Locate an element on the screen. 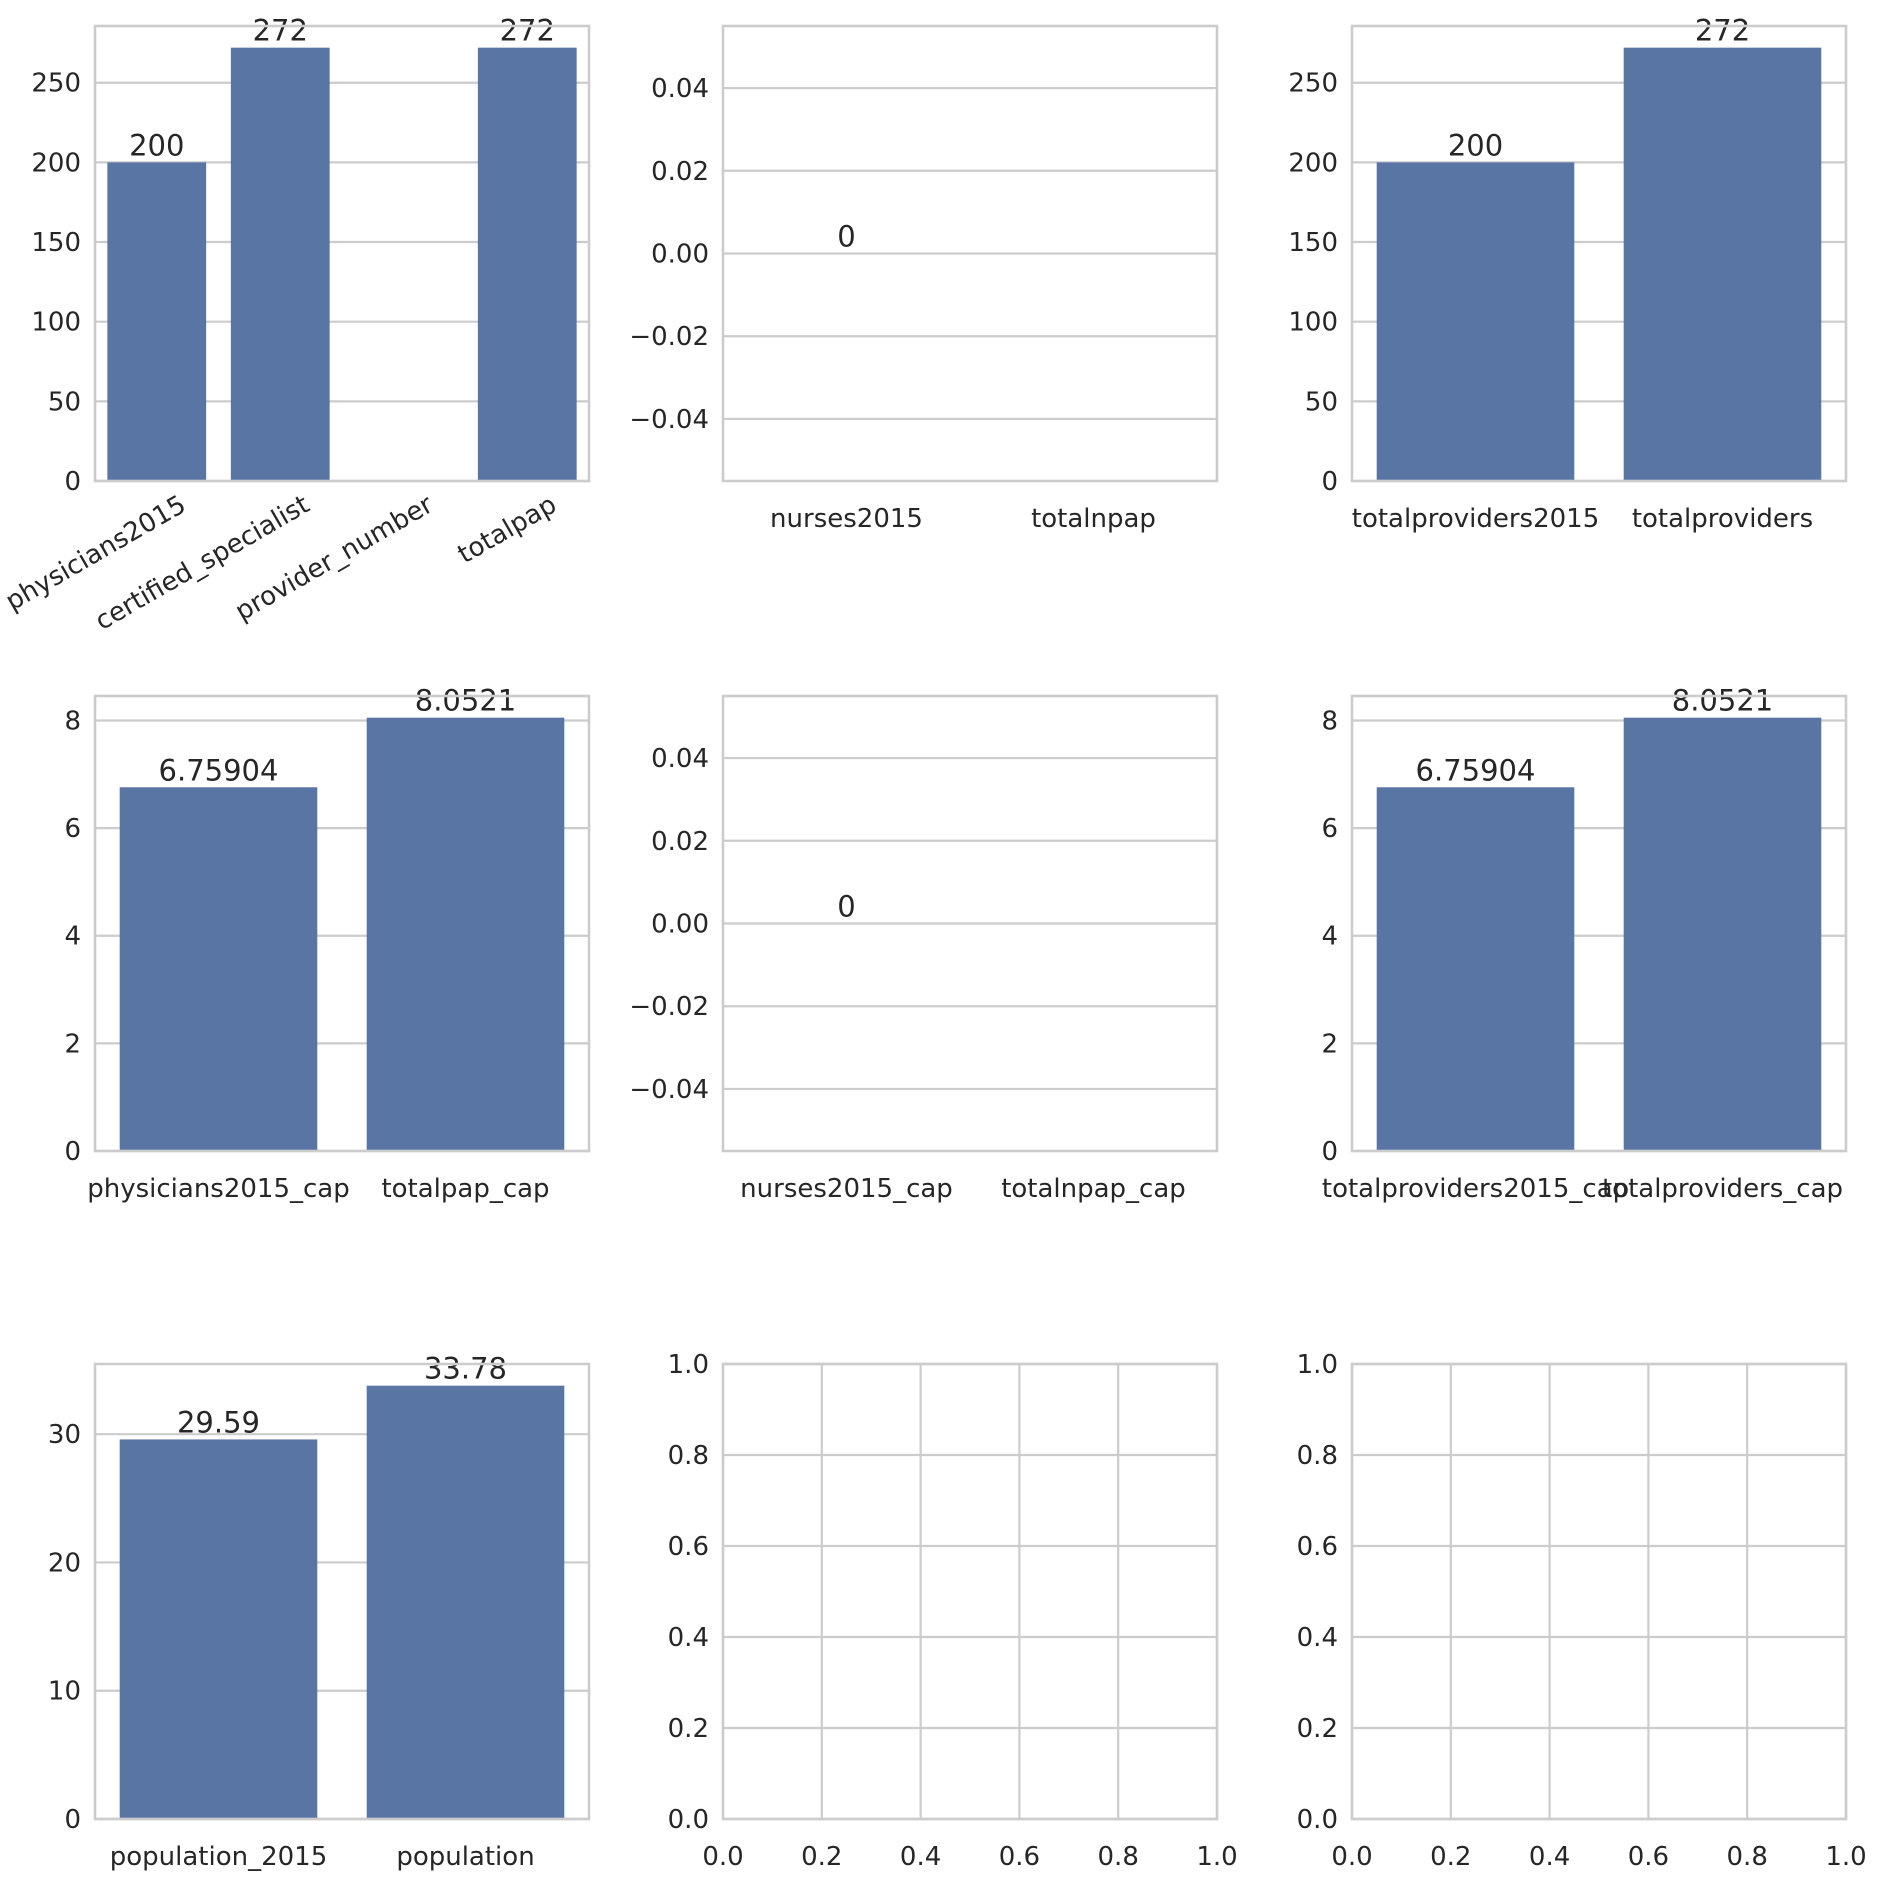 The width and height of the screenshot is (1881, 1887). chart-4-bar-physicians2015_cap is located at coordinates (218, 969).